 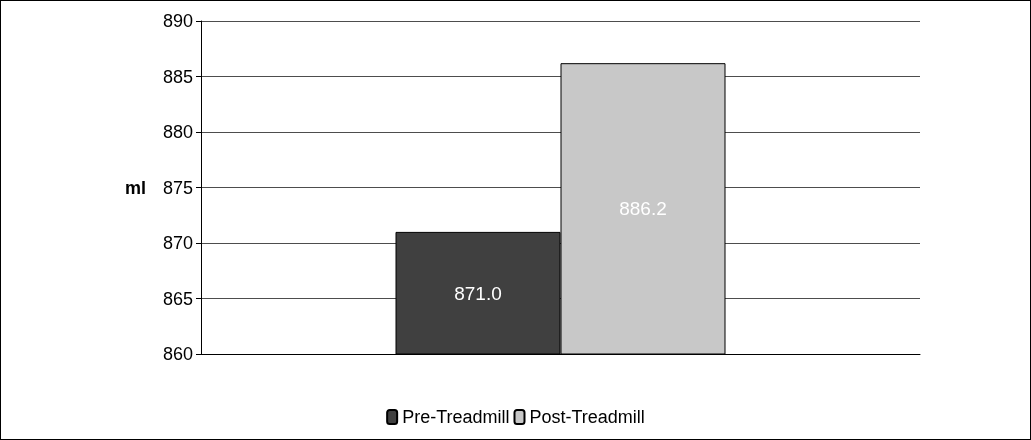 I want to click on y-tick-label: 865, so click(x=177, y=298).